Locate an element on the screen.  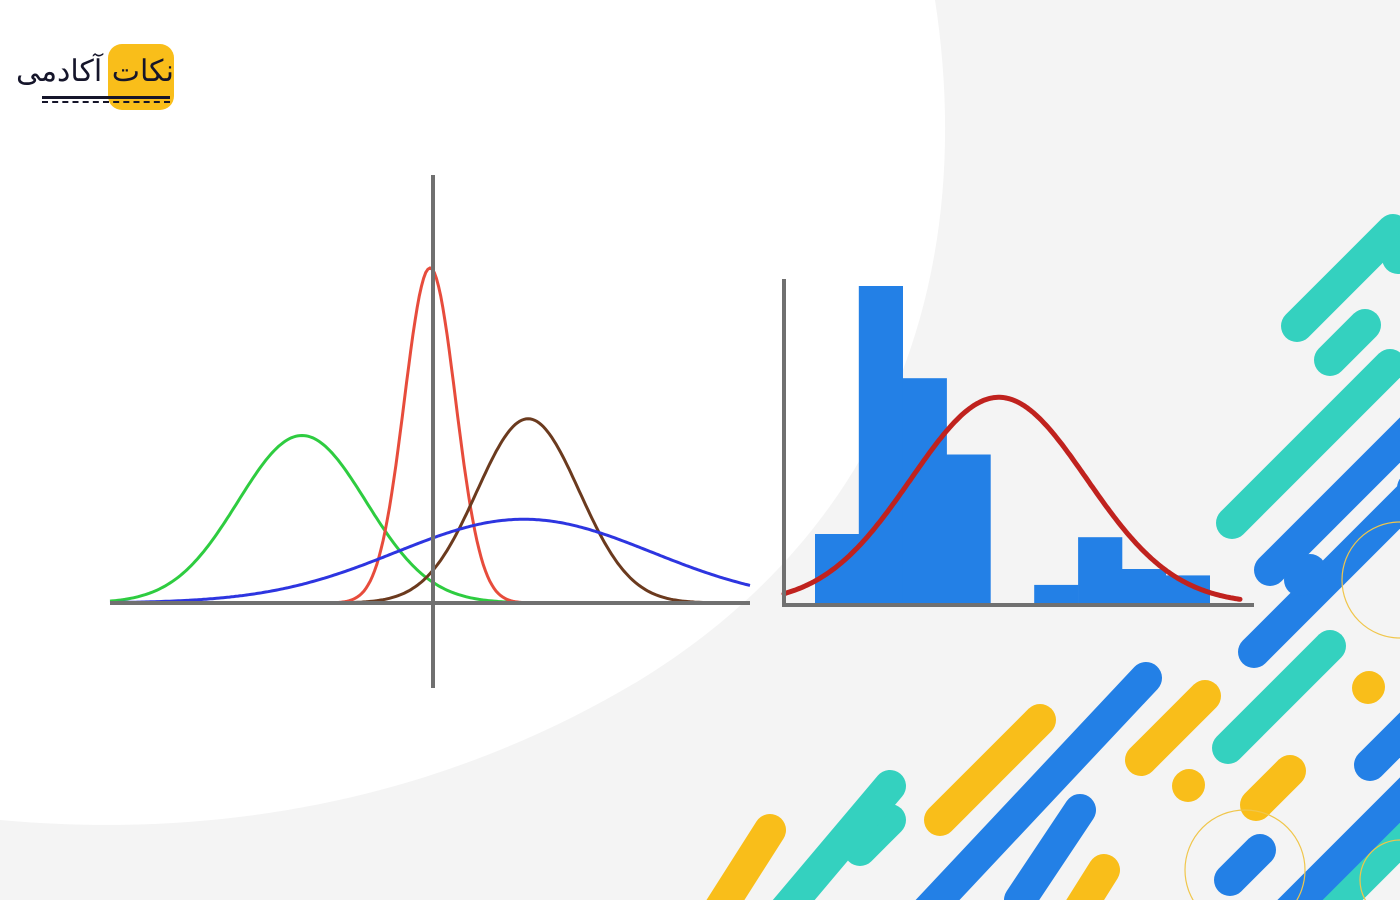
brand-logo: نکات آکادمی is located at coordinates (96, 78).